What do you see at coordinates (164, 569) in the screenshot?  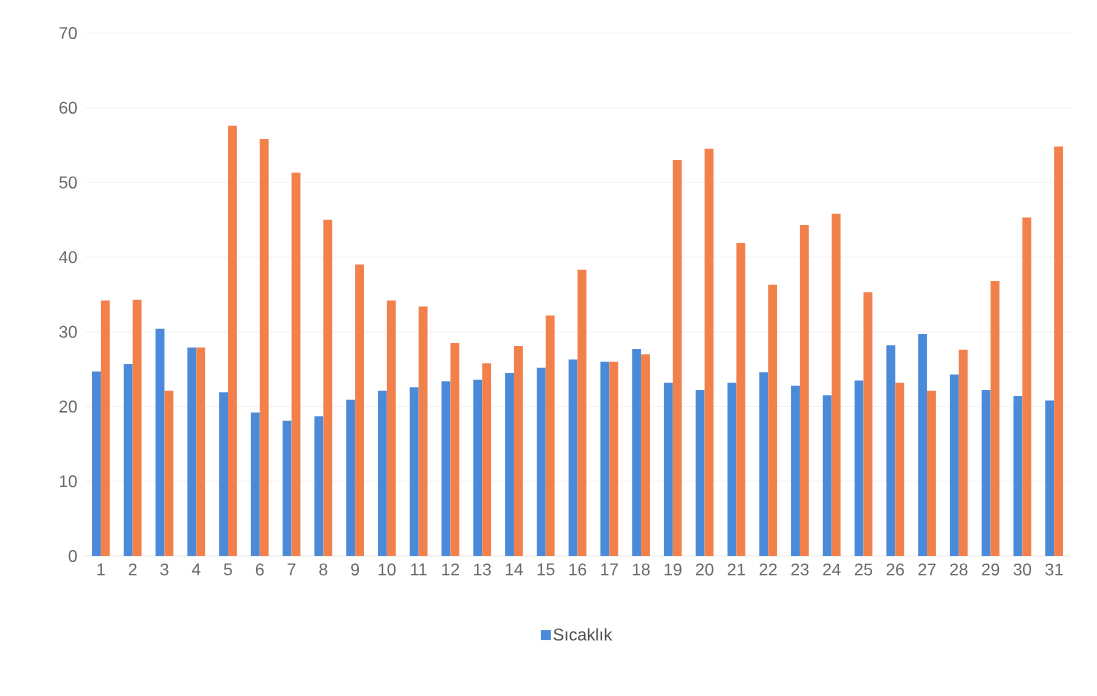 I see `x-tick-label: 3` at bounding box center [164, 569].